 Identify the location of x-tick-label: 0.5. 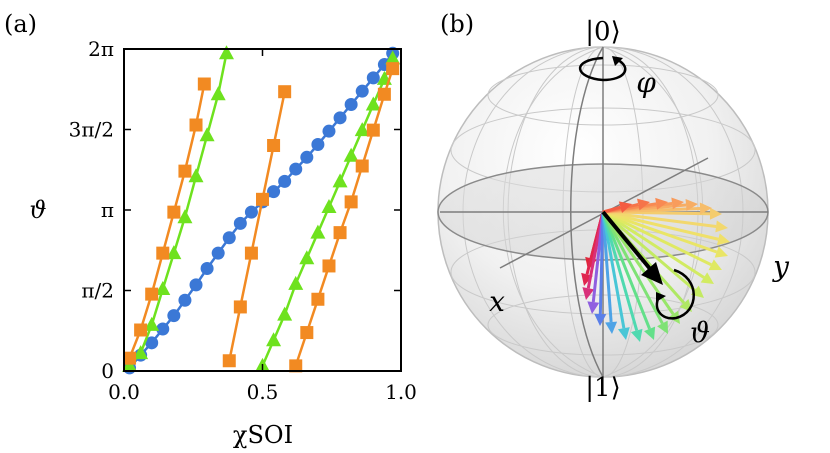
(263, 392).